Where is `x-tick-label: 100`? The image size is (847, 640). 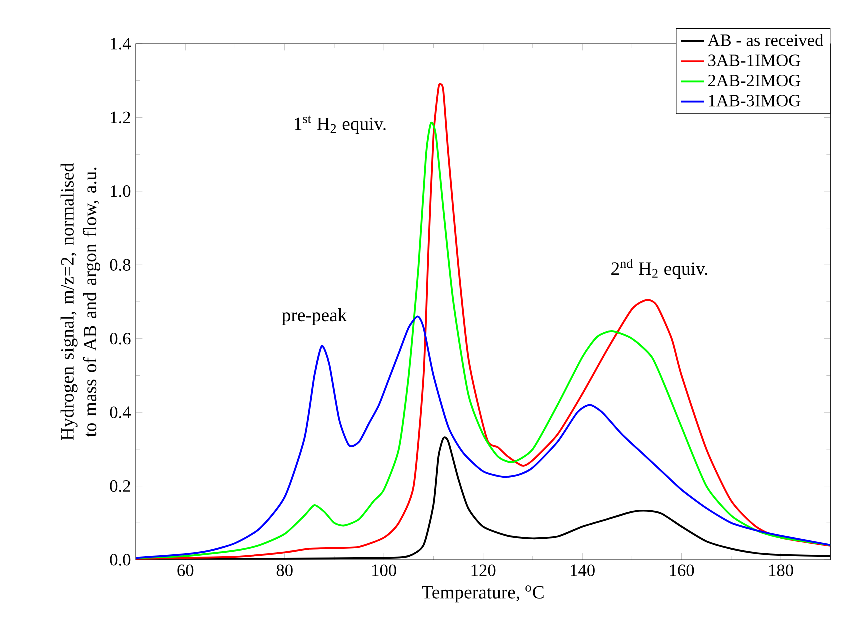
x-tick-label: 100 is located at coordinates (384, 570).